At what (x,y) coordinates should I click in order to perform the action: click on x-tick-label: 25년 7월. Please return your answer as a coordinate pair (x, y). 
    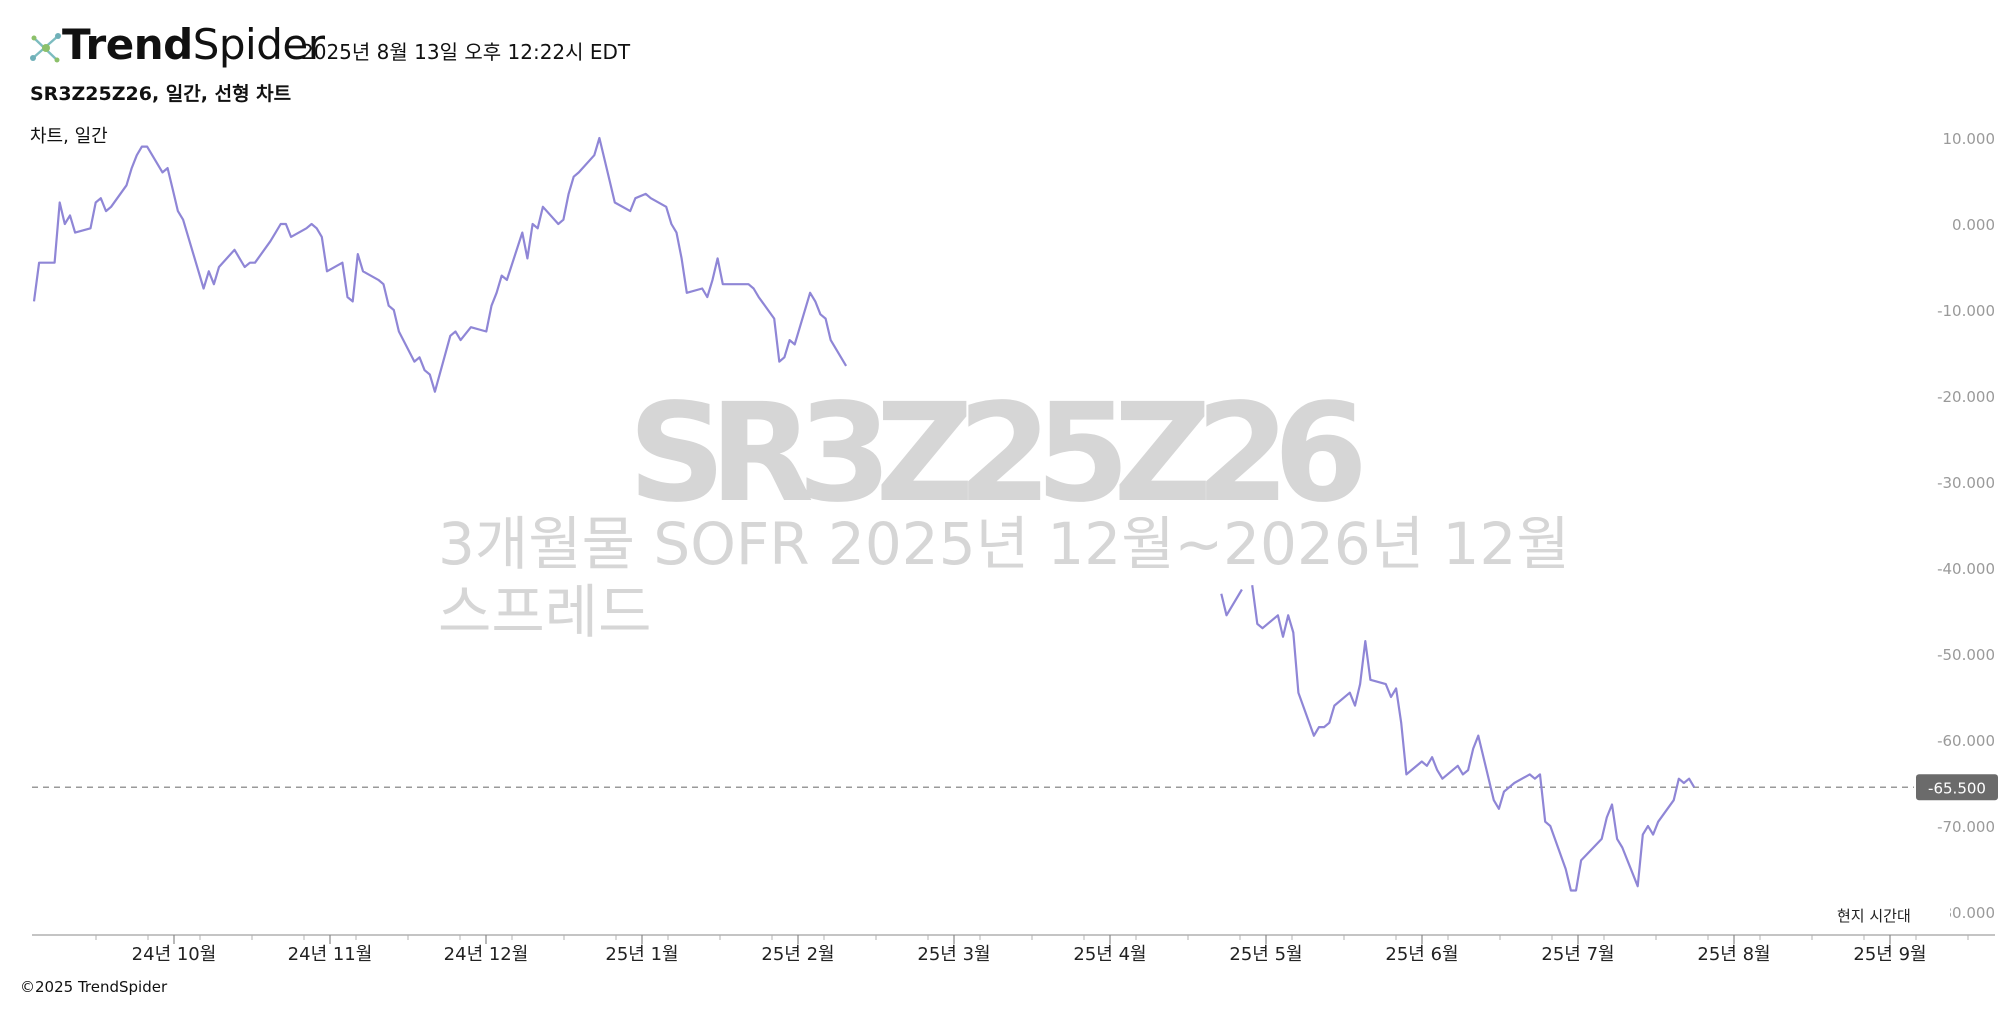
    Looking at the image, I should click on (1577, 954).